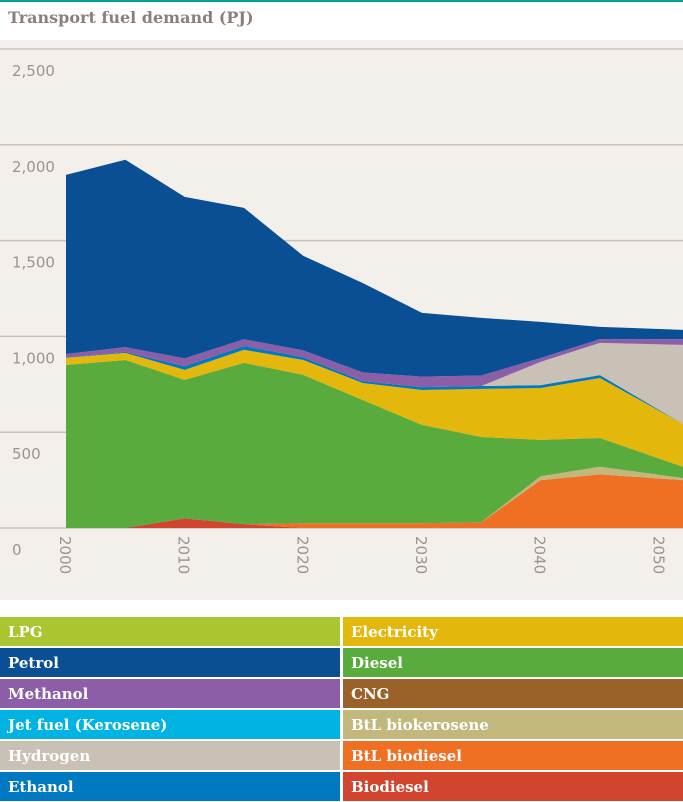  I want to click on legend-label: Electricity, so click(395, 632).